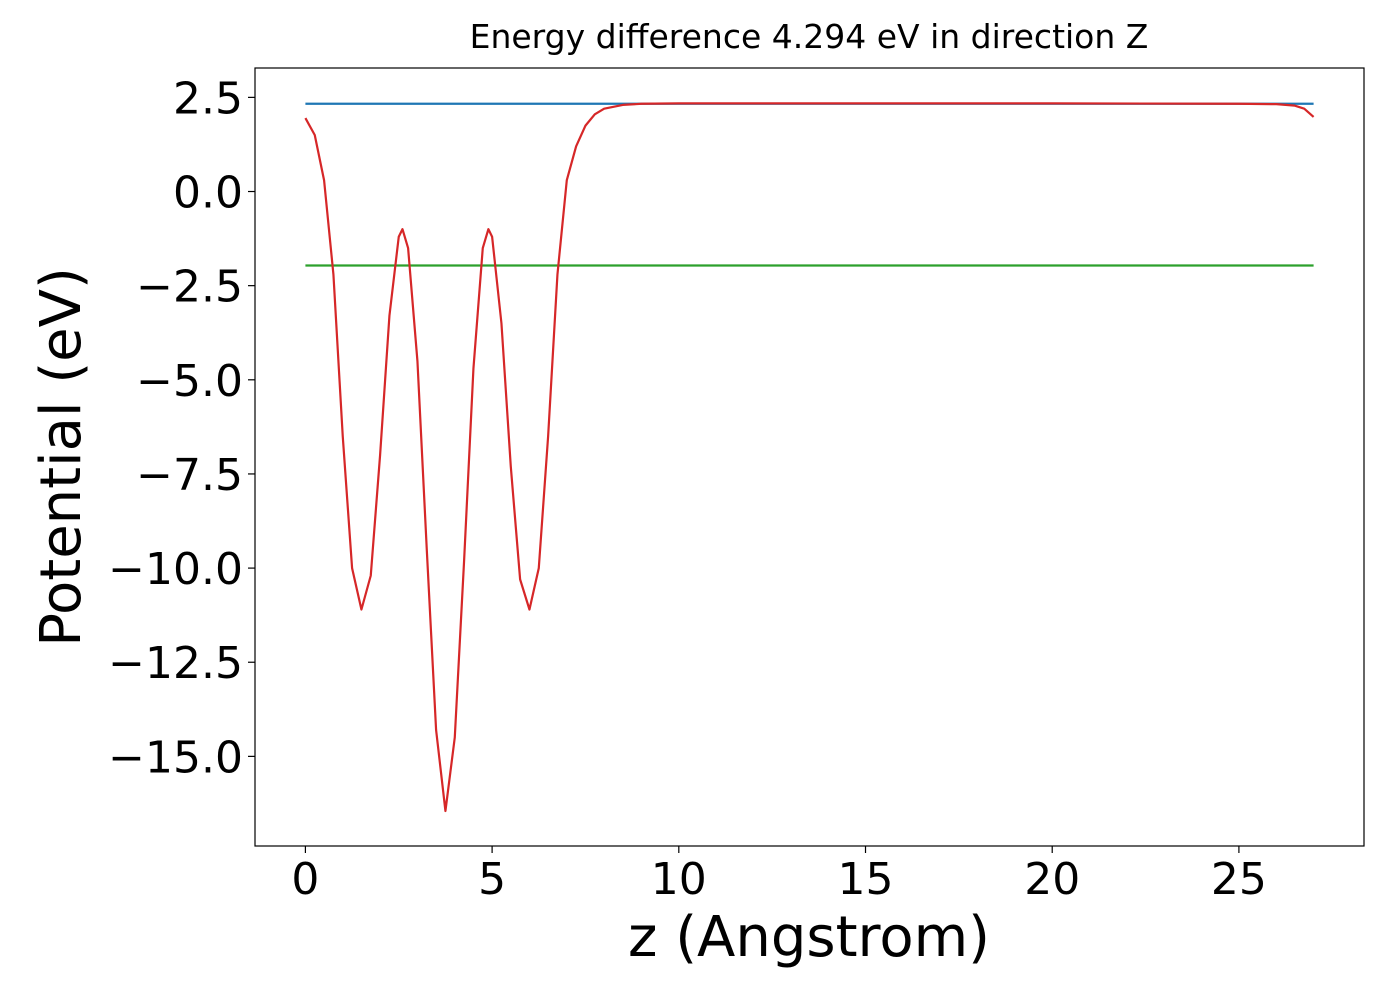  Describe the element at coordinates (208, 193) in the screenshot. I see `y-tick-label: 0.0` at that location.